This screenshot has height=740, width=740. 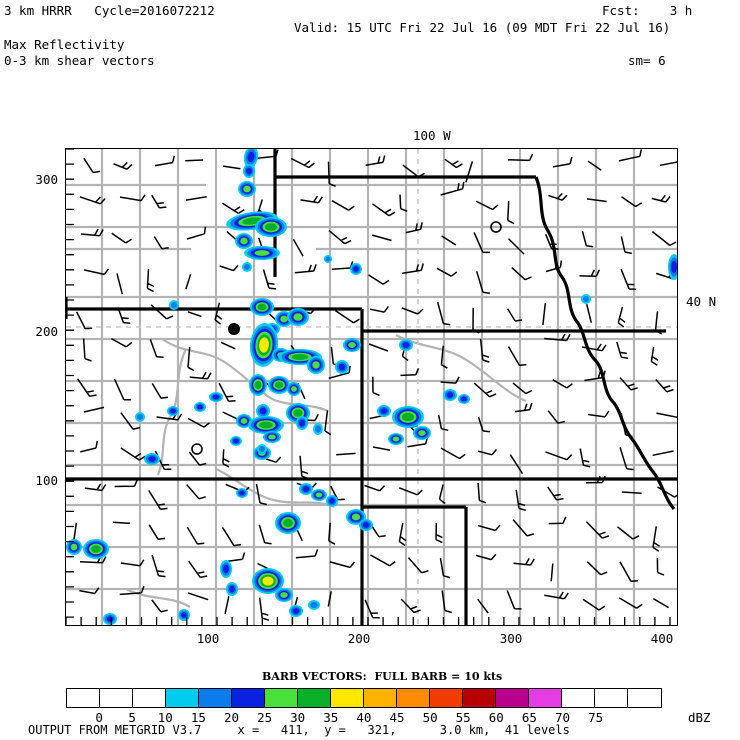 What do you see at coordinates (109, 10) in the screenshot?
I see `model-title: 3 km HRRR Cycle=2016072212` at bounding box center [109, 10].